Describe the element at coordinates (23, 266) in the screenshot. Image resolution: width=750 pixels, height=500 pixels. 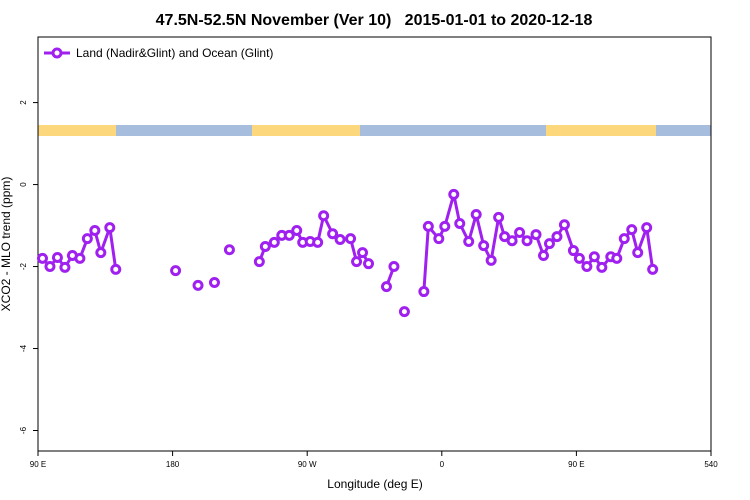
I see `y-tick-label: -2` at that location.